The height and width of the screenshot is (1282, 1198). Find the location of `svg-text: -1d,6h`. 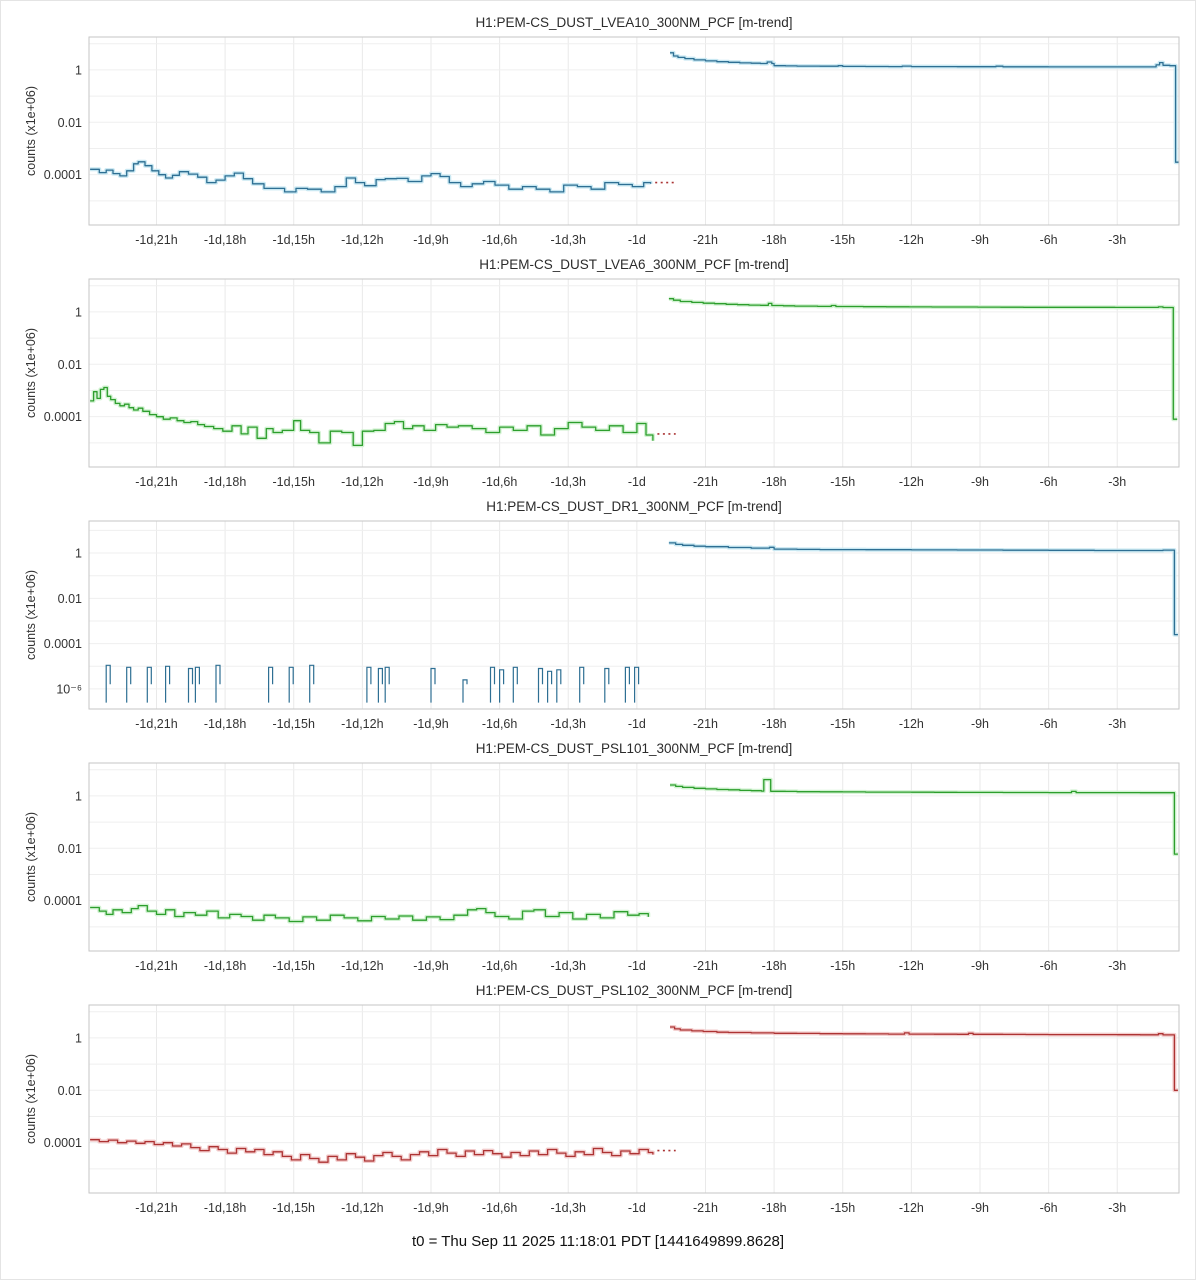

svg-text: -1d,6h is located at coordinates (499, 1208).